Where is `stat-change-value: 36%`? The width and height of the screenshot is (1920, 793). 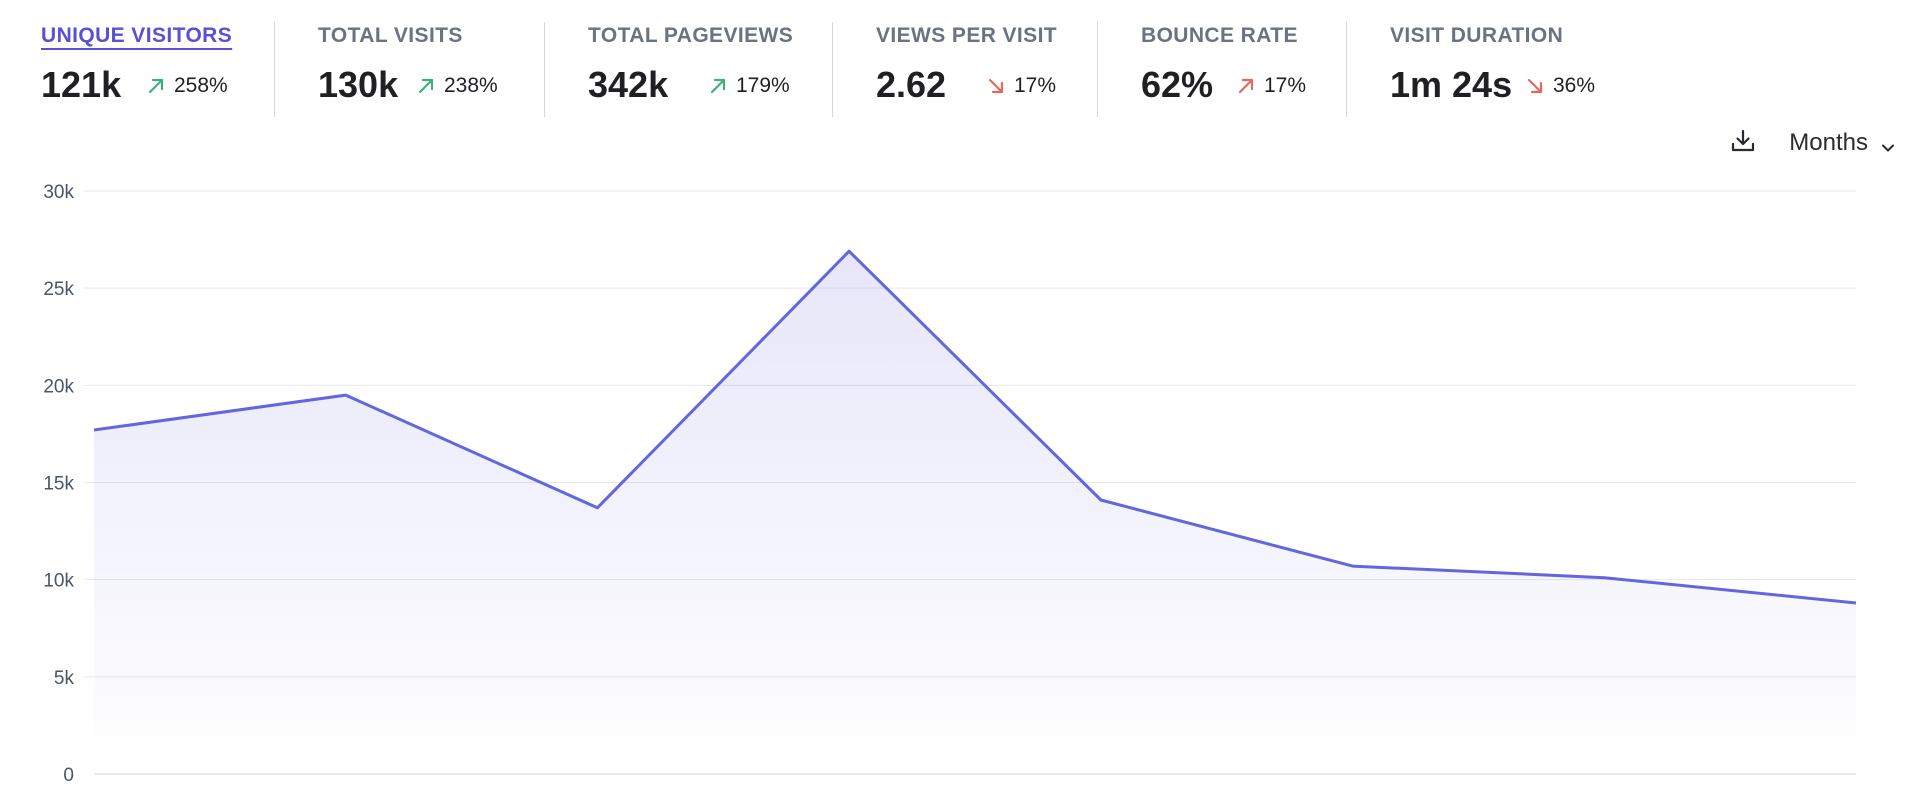 stat-change-value: 36% is located at coordinates (1574, 85).